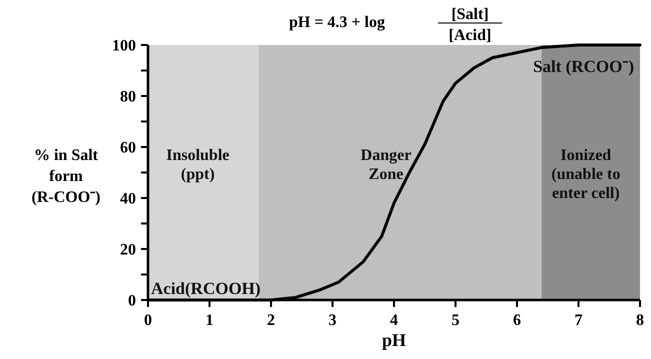 Image resolution: width=651 pixels, height=359 pixels. What do you see at coordinates (206, 288) in the screenshot?
I see `annotation: Acid(RCOOH)` at bounding box center [206, 288].